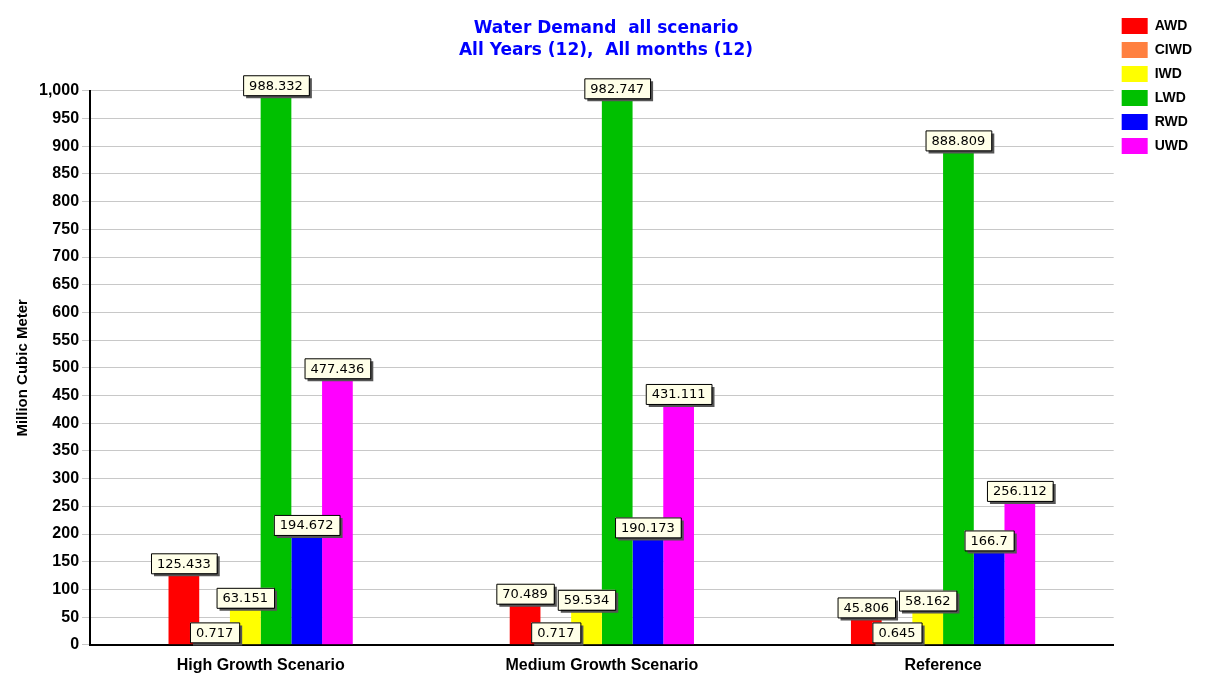  I want to click on y-tick-label: 800, so click(66, 201).